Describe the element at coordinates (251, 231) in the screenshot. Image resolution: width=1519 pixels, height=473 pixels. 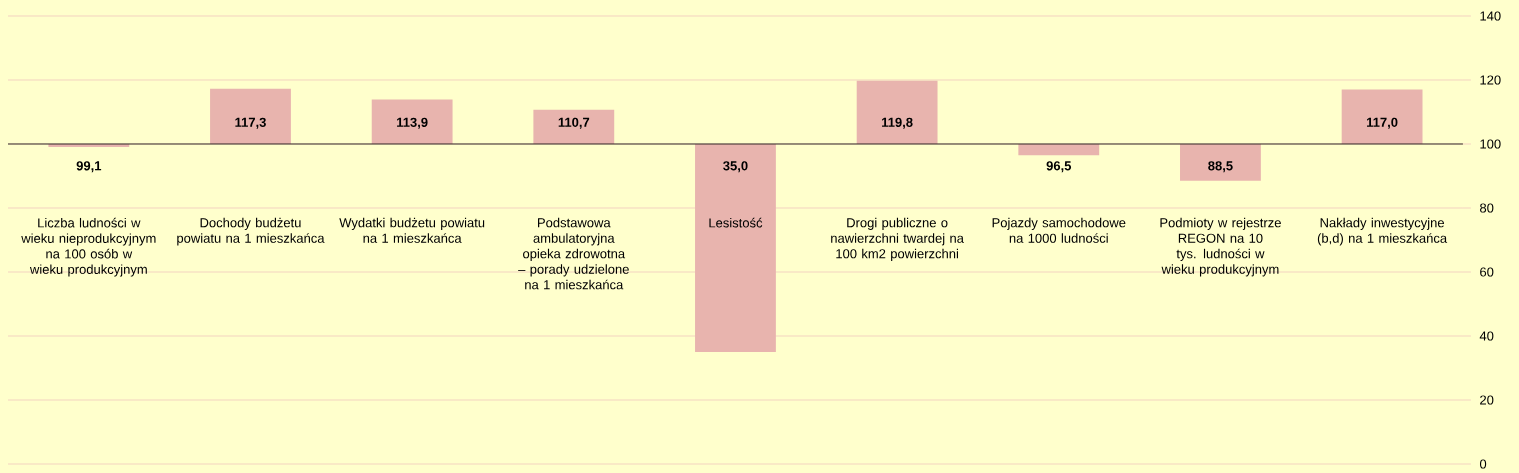
I see `x-tick-label: Dochody budżetu powiatu na 1 mieszkańca` at that location.